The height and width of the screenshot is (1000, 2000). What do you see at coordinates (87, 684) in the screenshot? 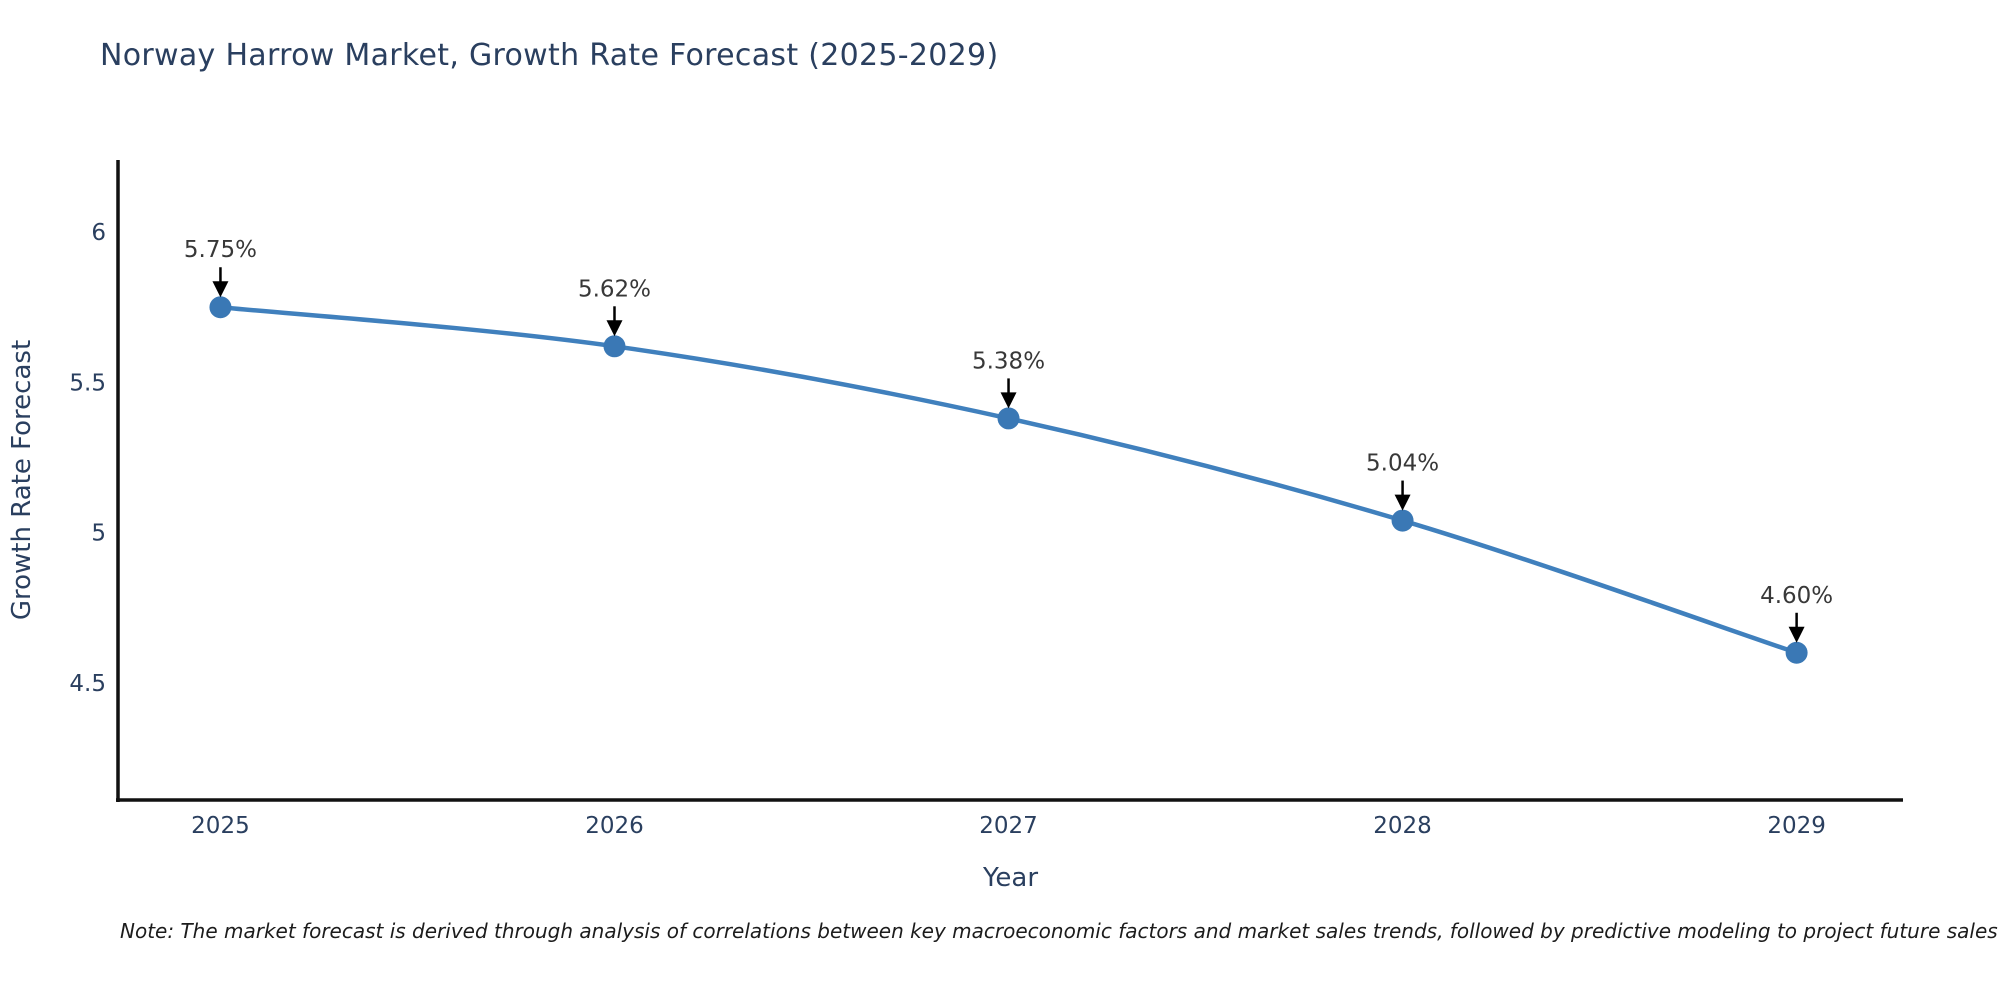
I see `y-tick-label: 4.5` at bounding box center [87, 684].